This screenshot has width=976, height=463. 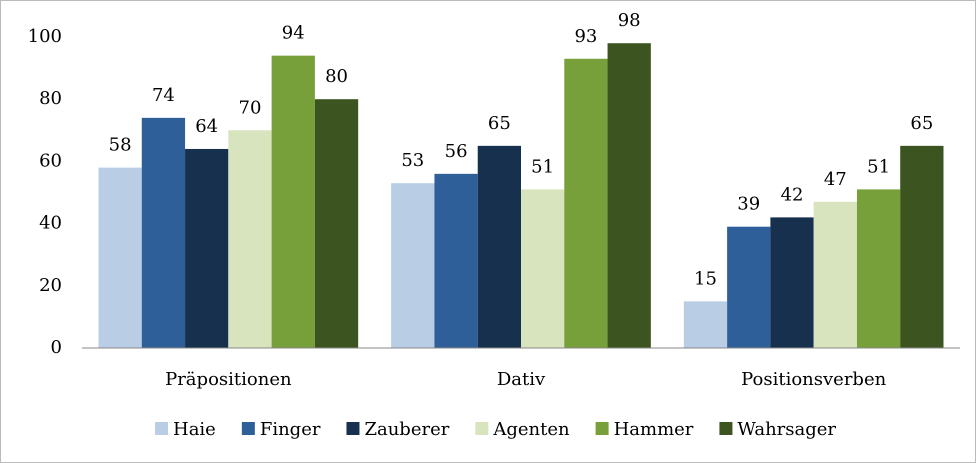 What do you see at coordinates (290, 429) in the screenshot?
I see `legend-label: Finger` at bounding box center [290, 429].